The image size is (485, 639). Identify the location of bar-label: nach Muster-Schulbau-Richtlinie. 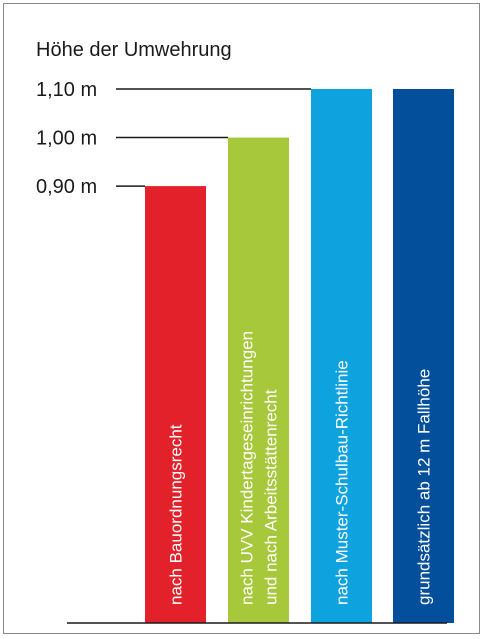
(342, 482).